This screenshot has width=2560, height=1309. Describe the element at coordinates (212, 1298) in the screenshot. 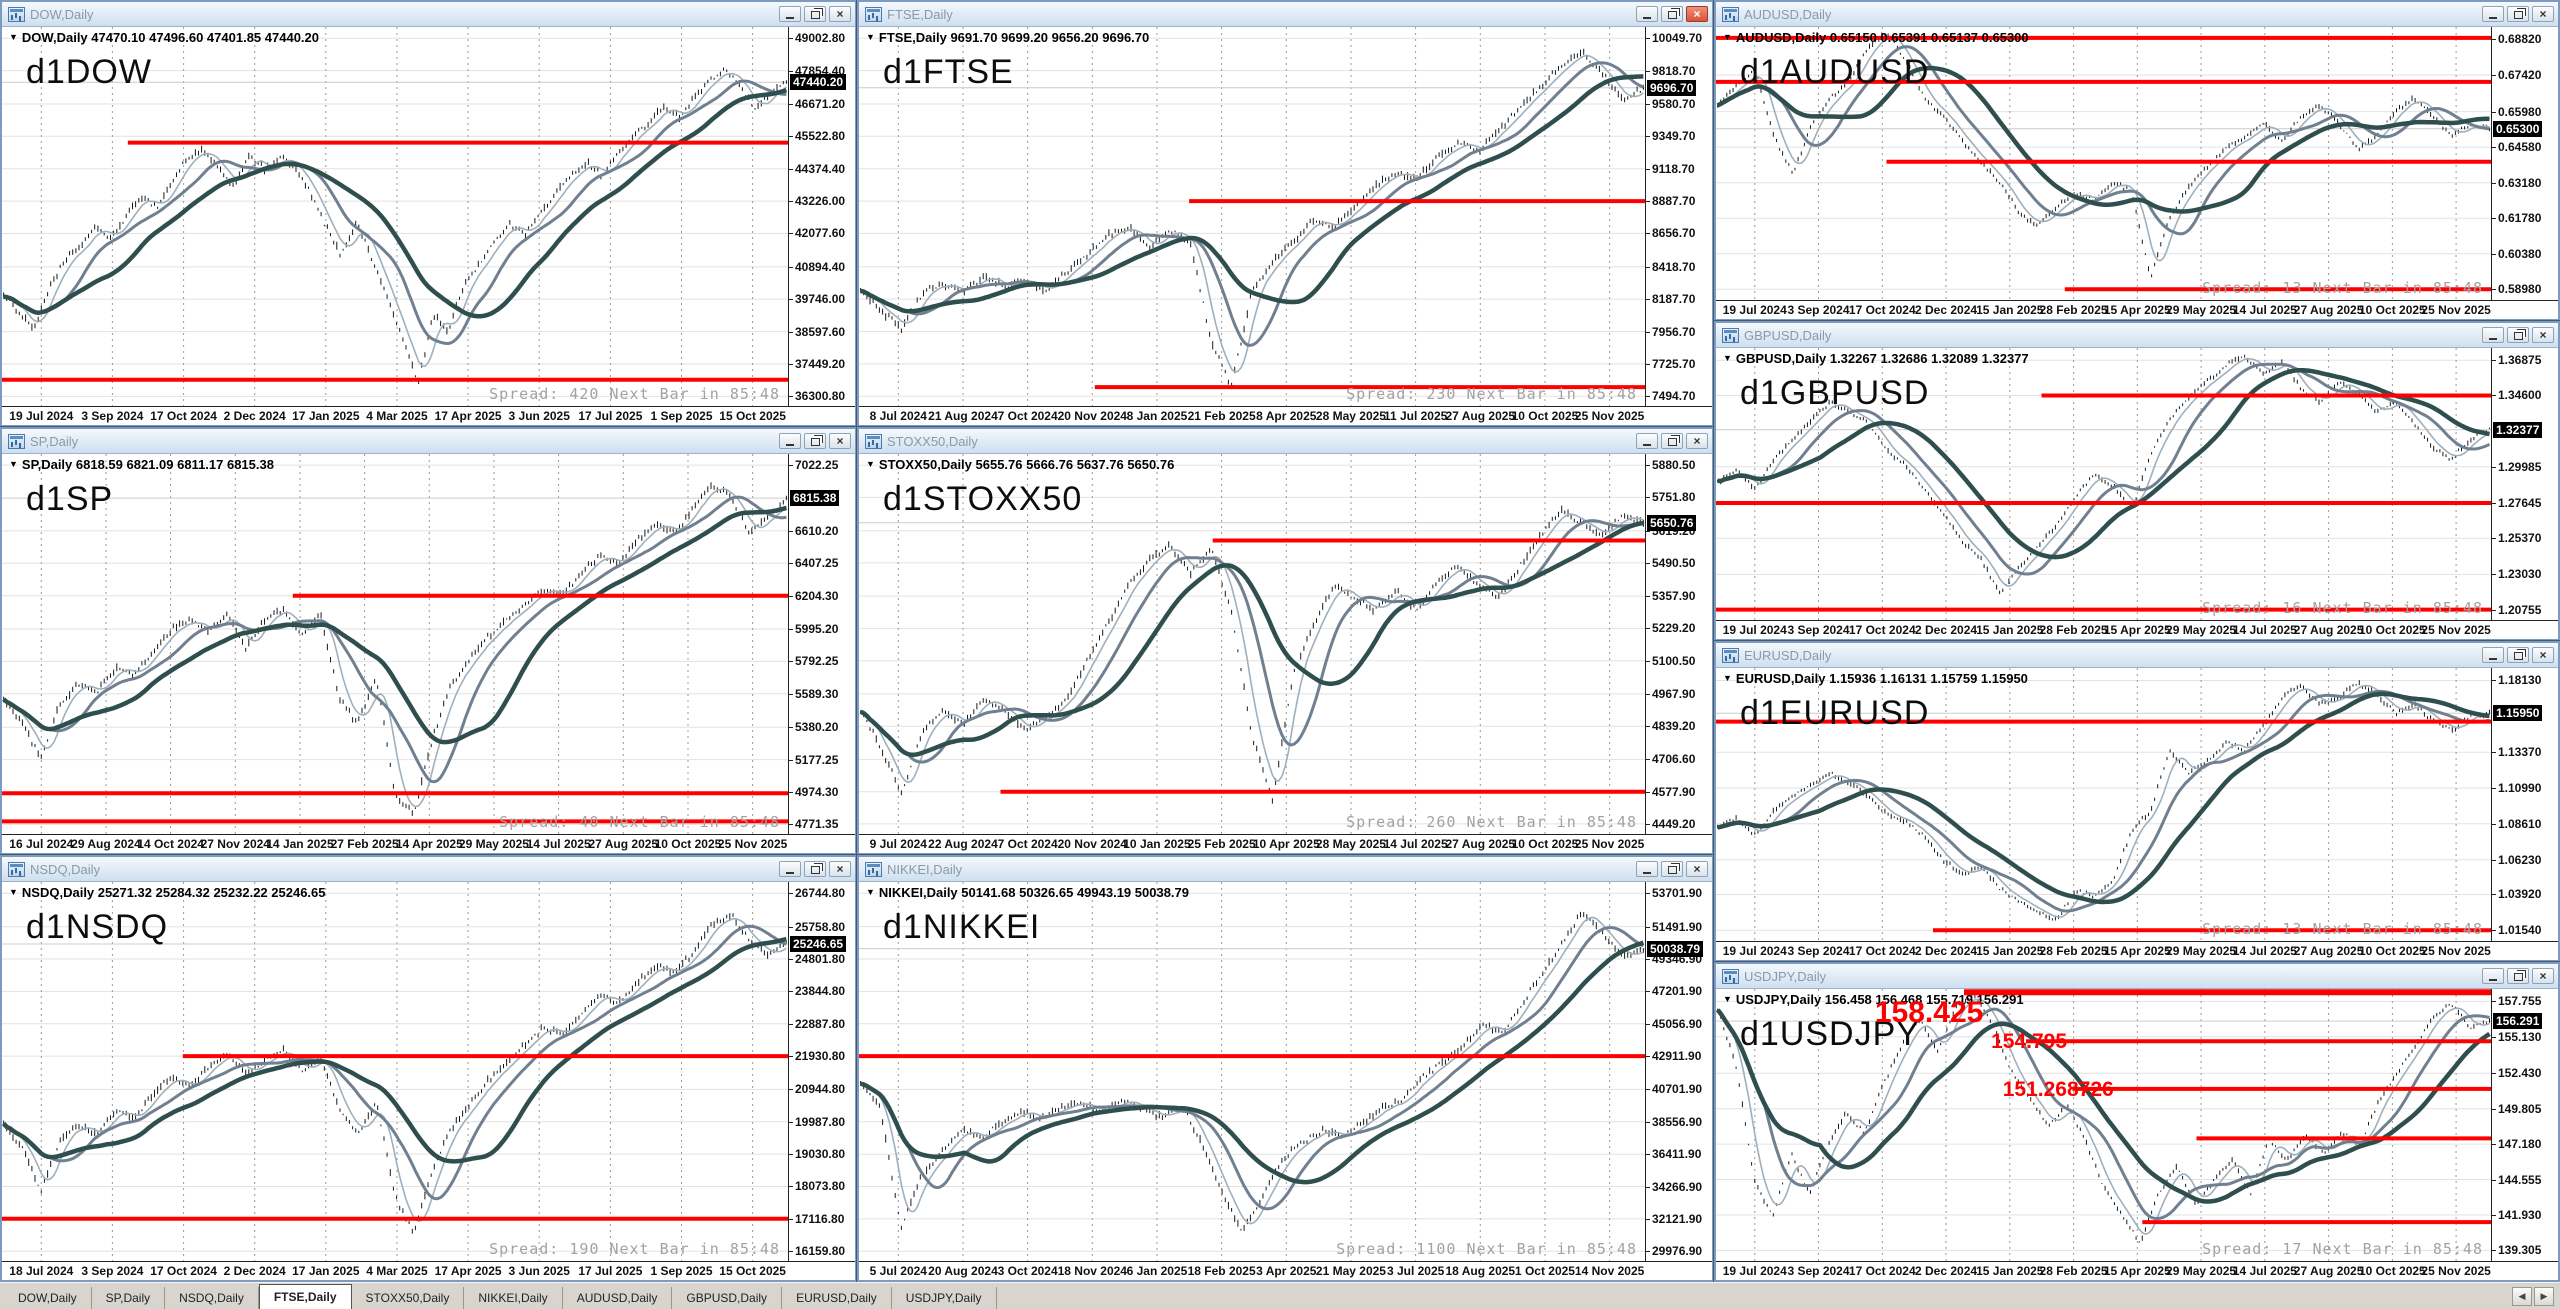

I see `chart-tab-nsdq-daily: NSDQ,Daily` at that location.